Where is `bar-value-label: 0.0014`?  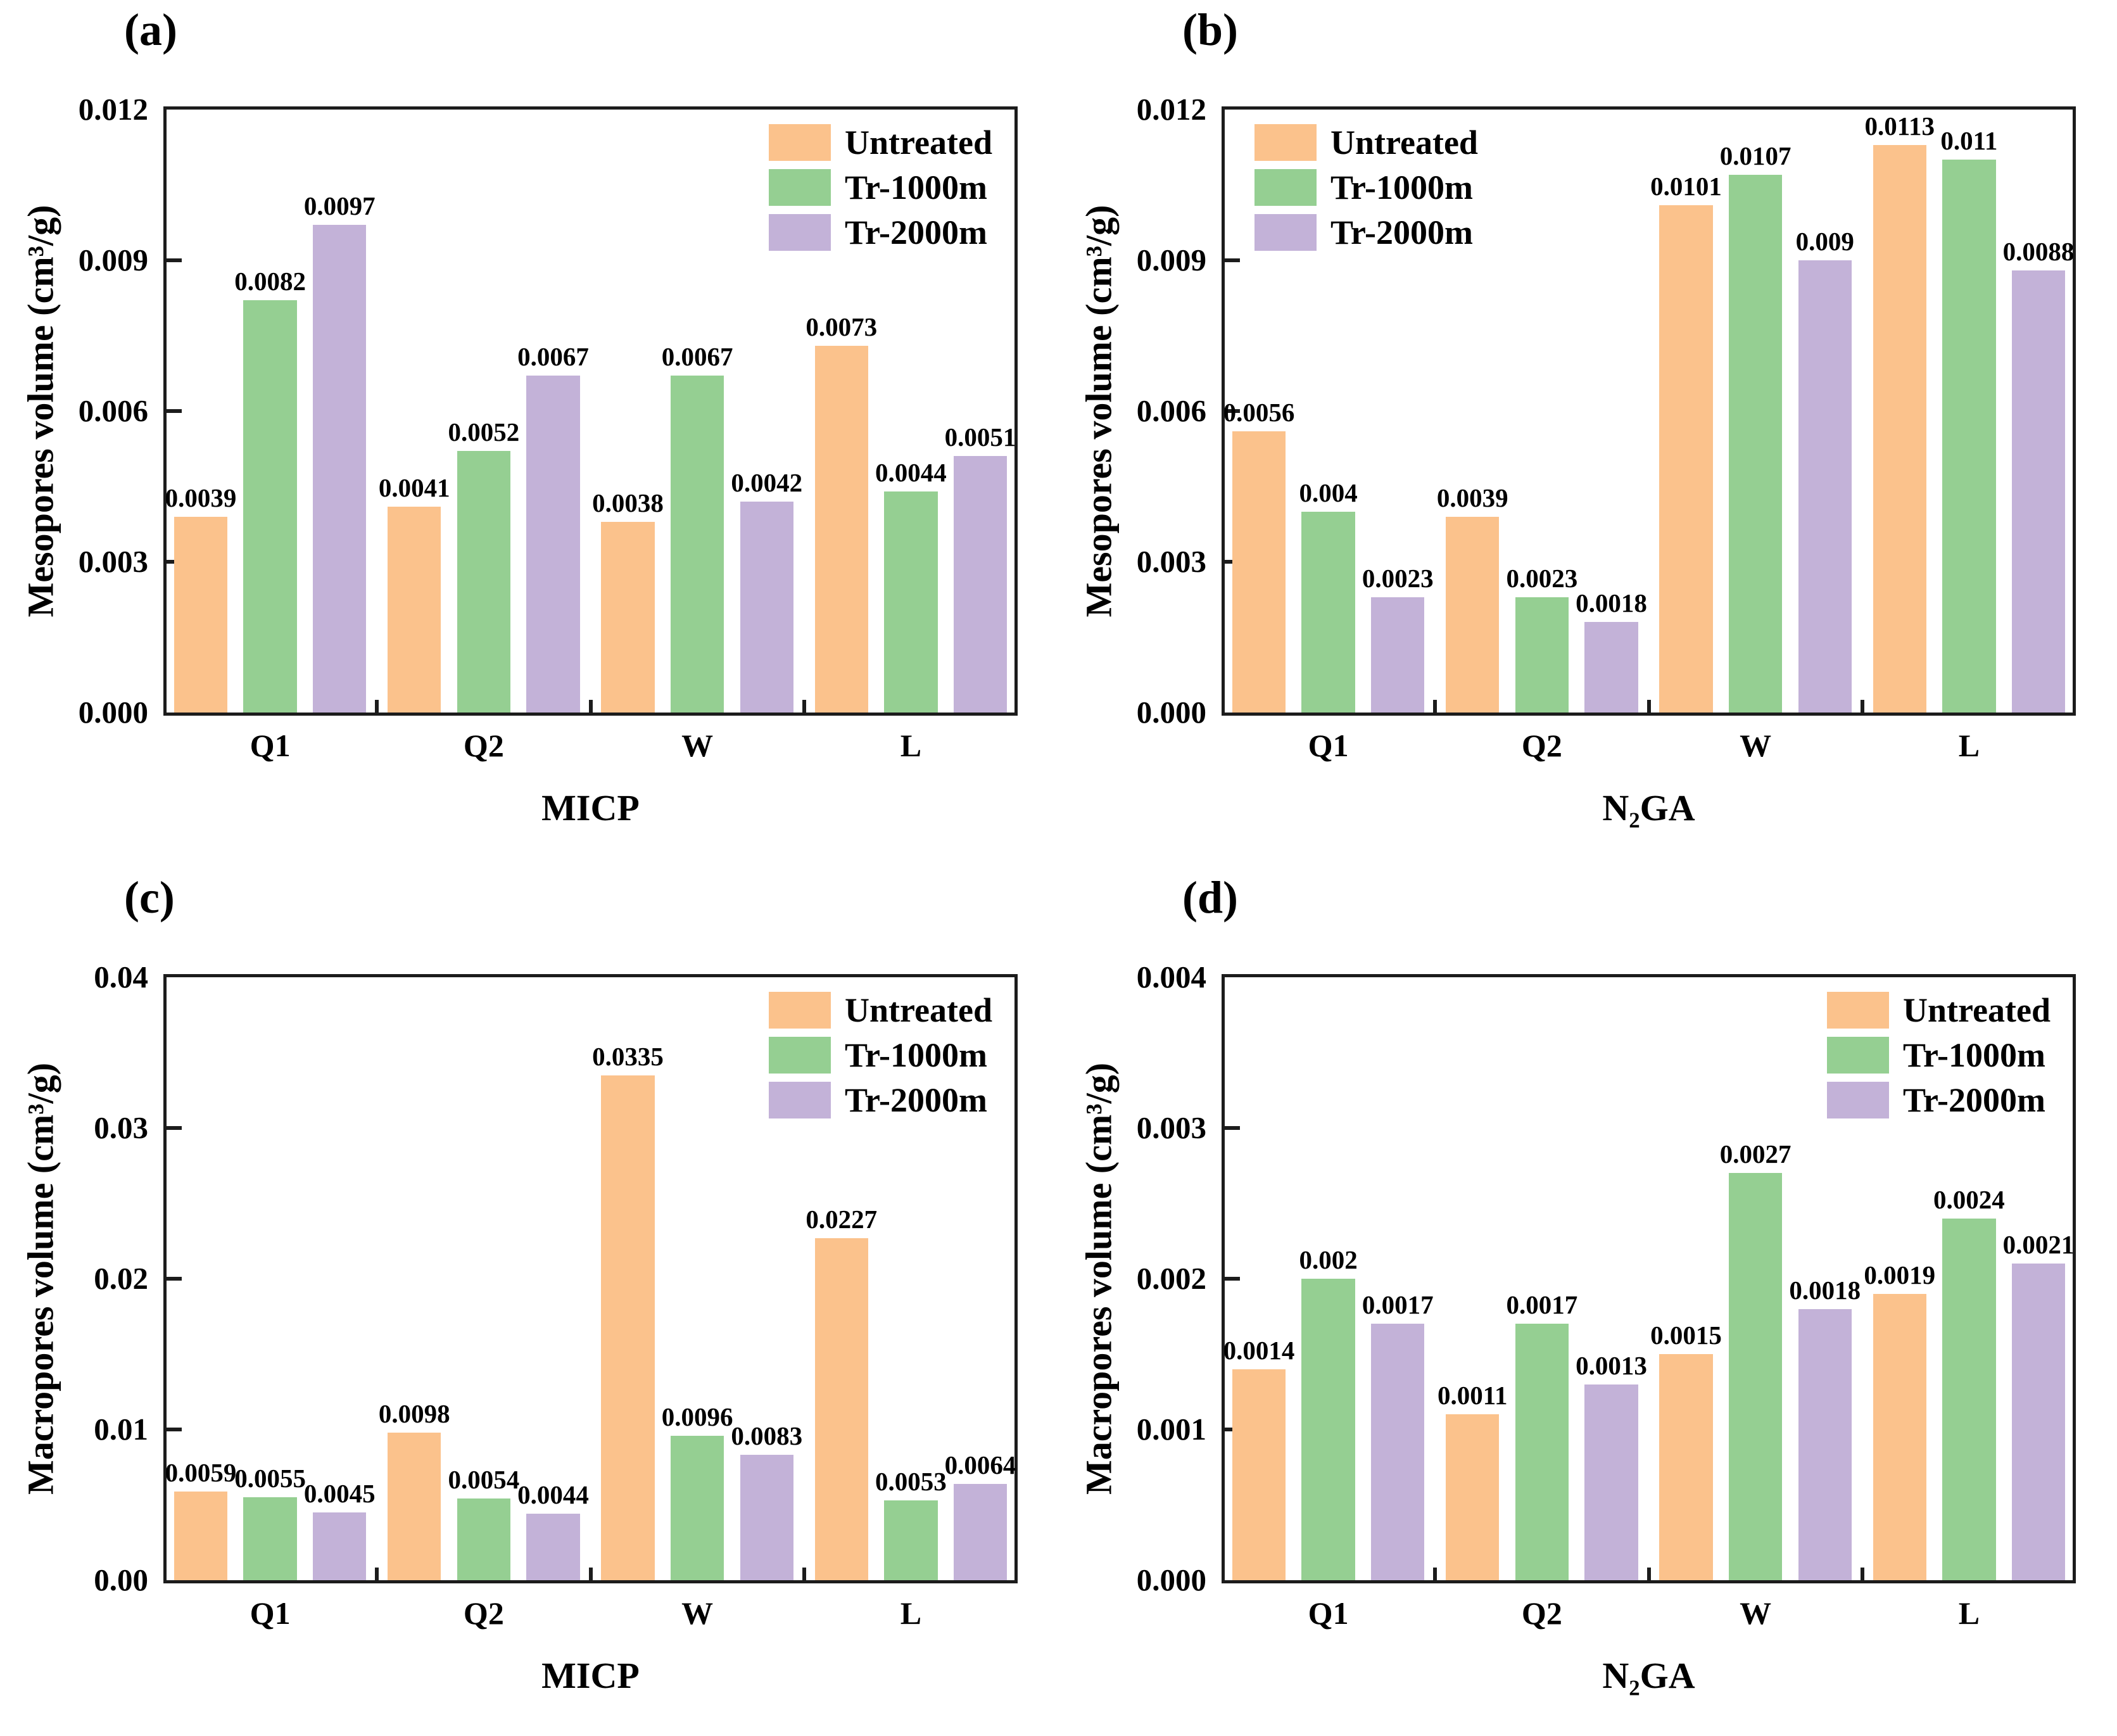 bar-value-label: 0.0014 is located at coordinates (1259, 1350).